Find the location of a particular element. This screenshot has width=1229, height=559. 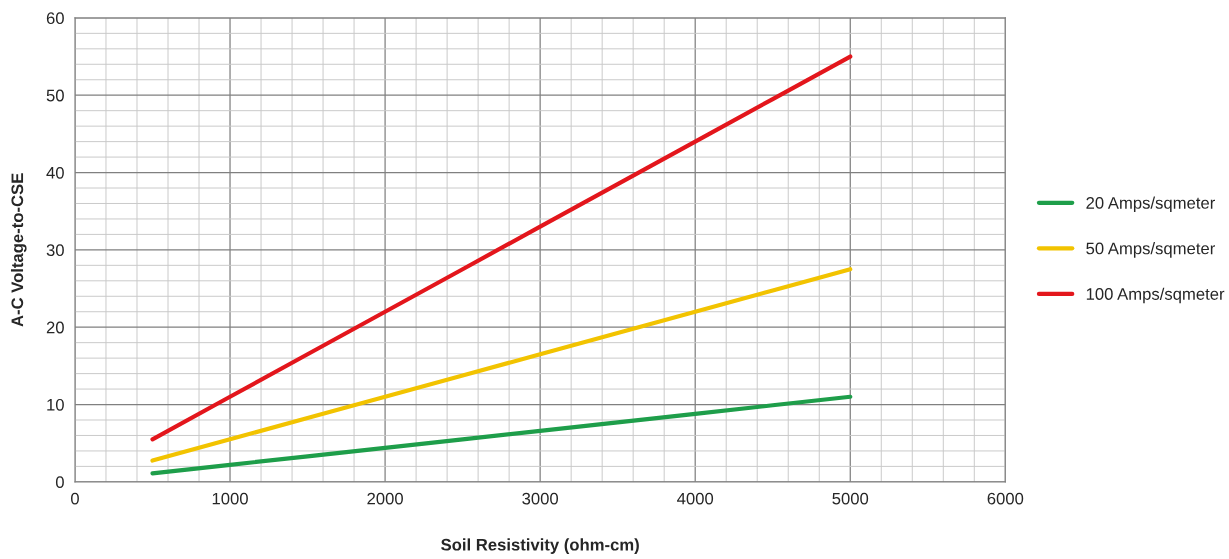

legend-label: 100 Amps/sqmeter is located at coordinates (1155, 295).